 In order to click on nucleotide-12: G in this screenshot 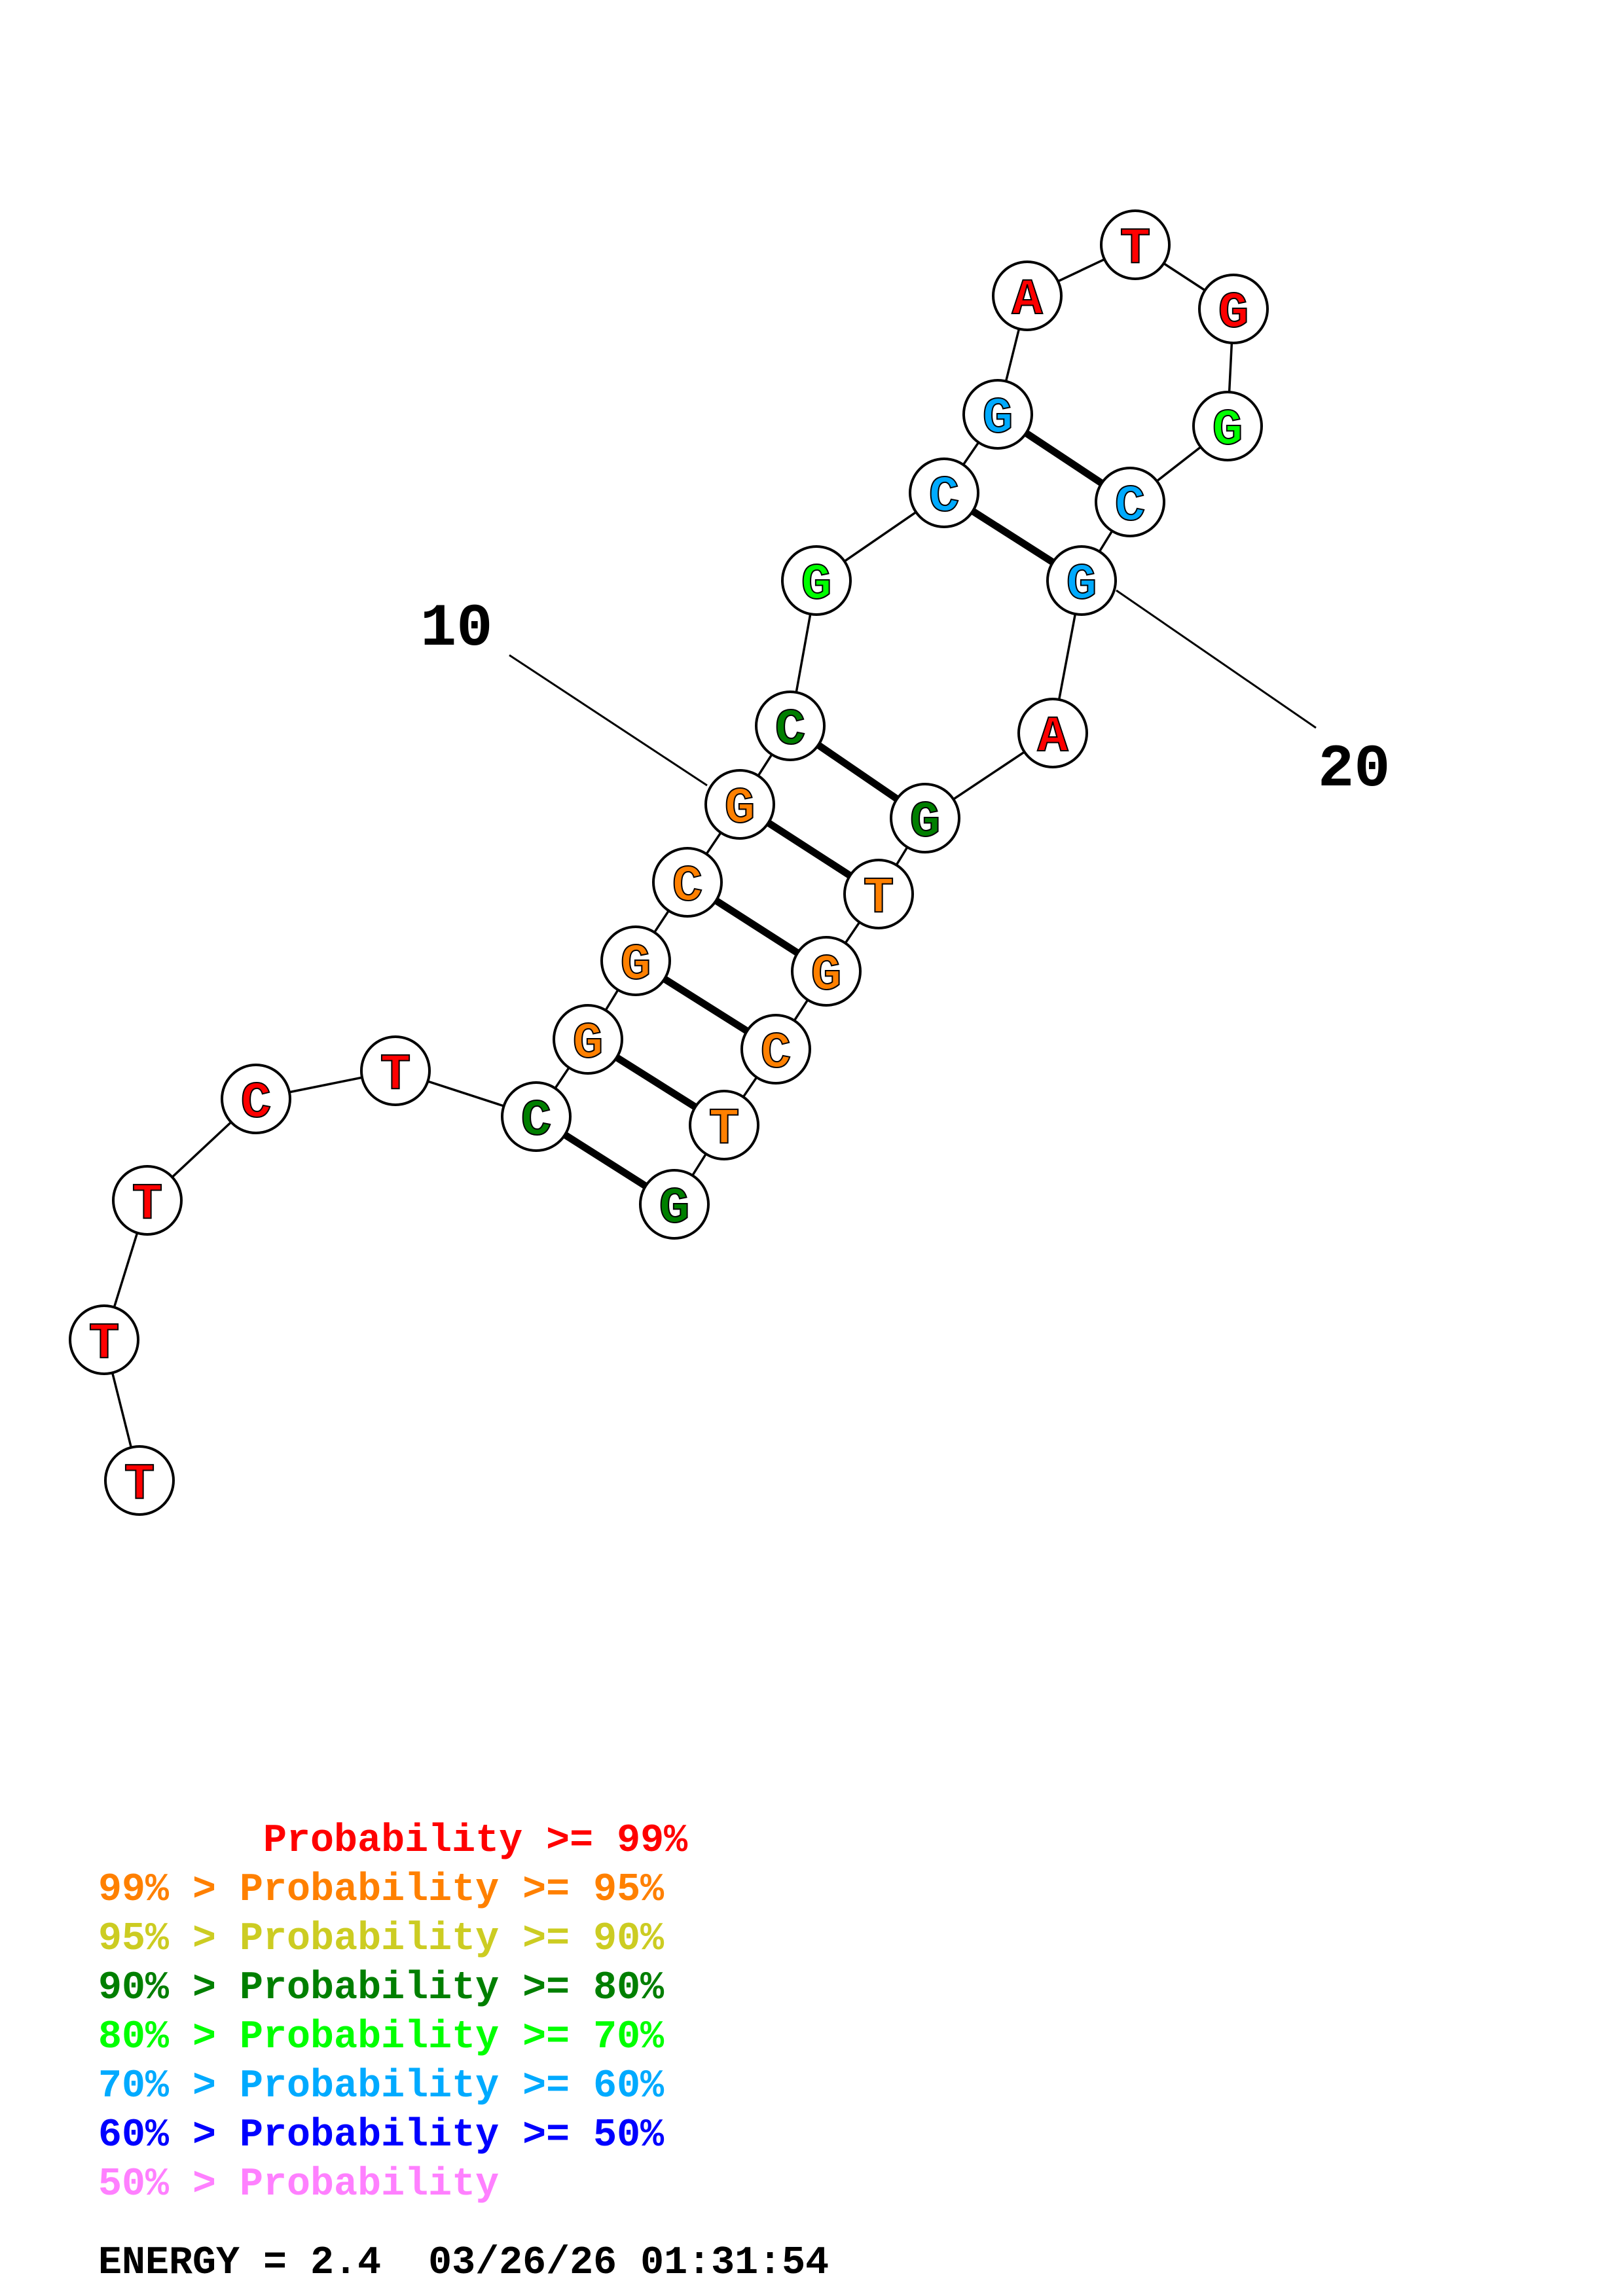, I will do `click(816, 580)`.